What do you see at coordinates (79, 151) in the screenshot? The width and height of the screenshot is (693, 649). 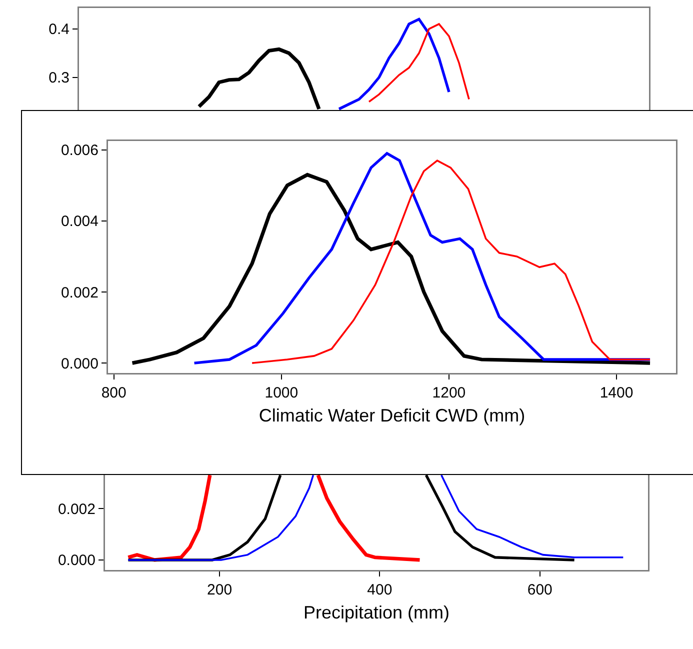 I see `y-tick-label: 0.006` at bounding box center [79, 151].